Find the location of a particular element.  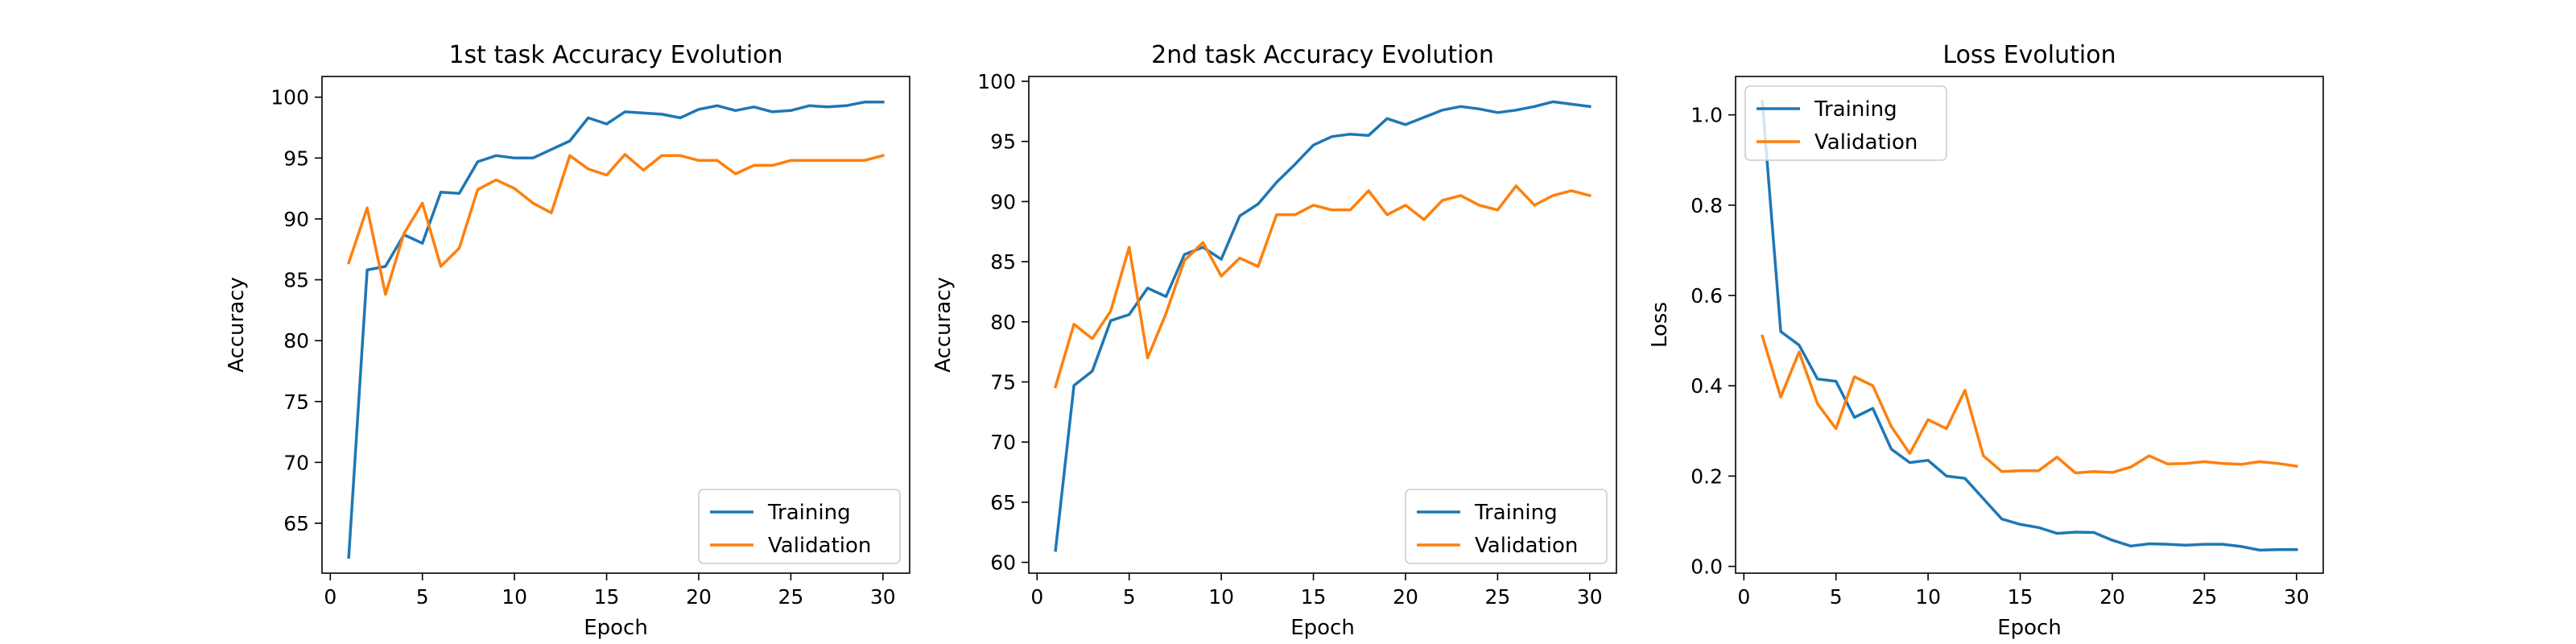

chart2-legend-label-training: Training is located at coordinates (1516, 513).